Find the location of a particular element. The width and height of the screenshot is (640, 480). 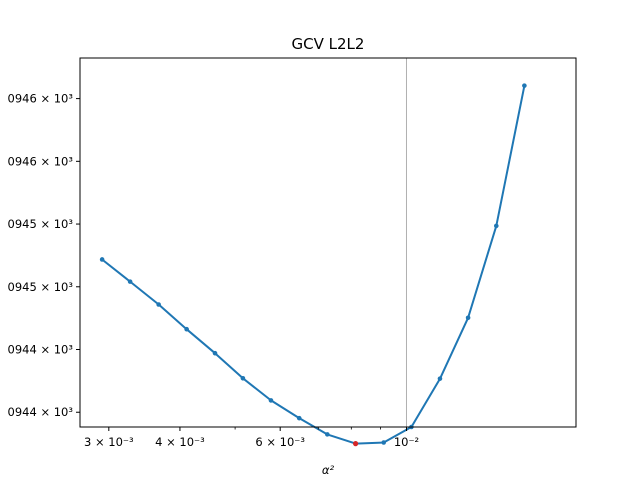

x-axis-label: α² is located at coordinates (328, 470).